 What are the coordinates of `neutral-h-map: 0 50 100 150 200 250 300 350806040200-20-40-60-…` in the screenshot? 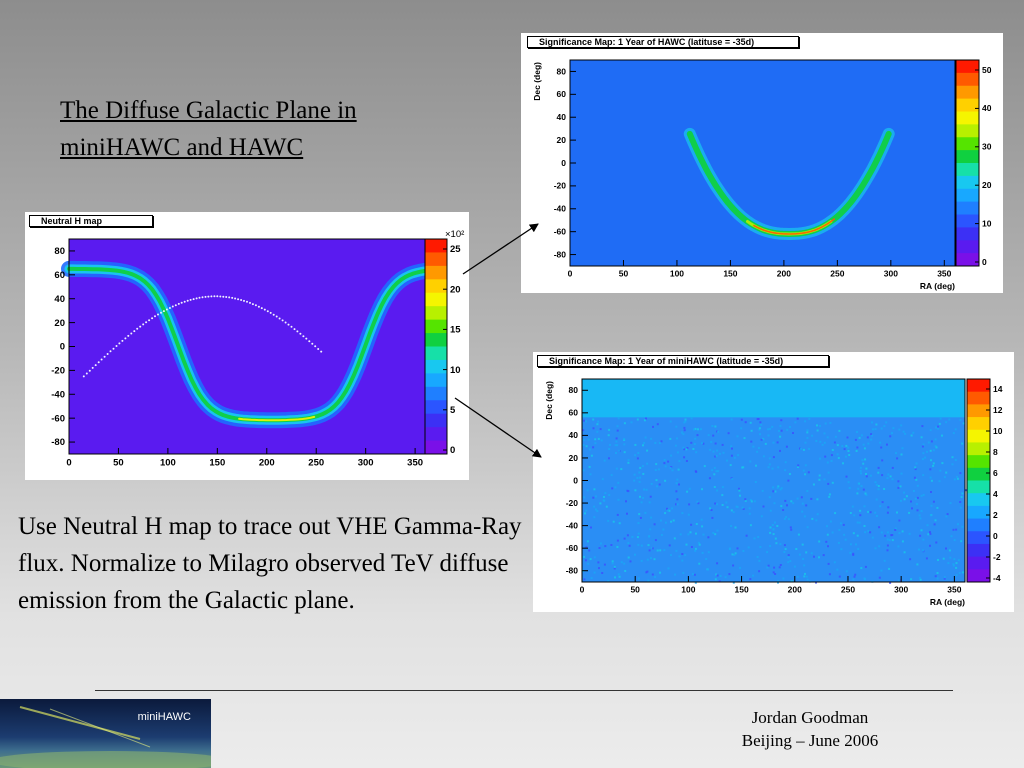 It's located at (257, 349).